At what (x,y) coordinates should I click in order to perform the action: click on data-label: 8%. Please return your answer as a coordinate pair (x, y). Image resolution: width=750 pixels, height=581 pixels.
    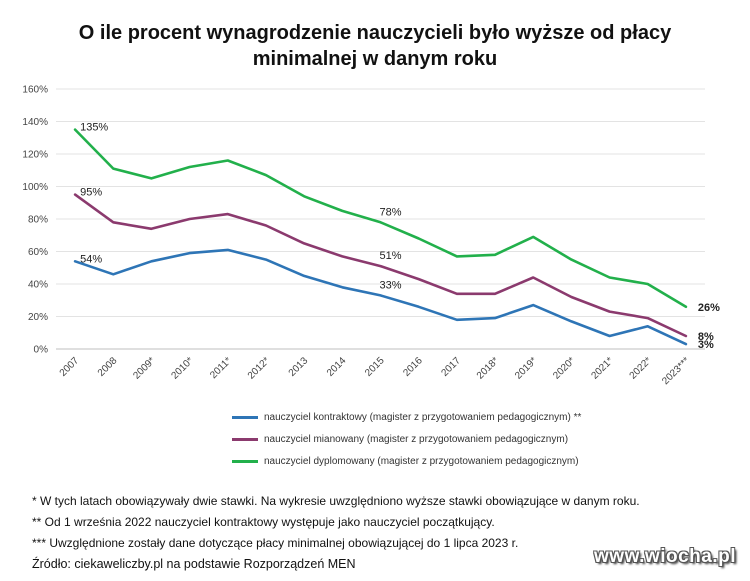
    Looking at the image, I should click on (706, 337).